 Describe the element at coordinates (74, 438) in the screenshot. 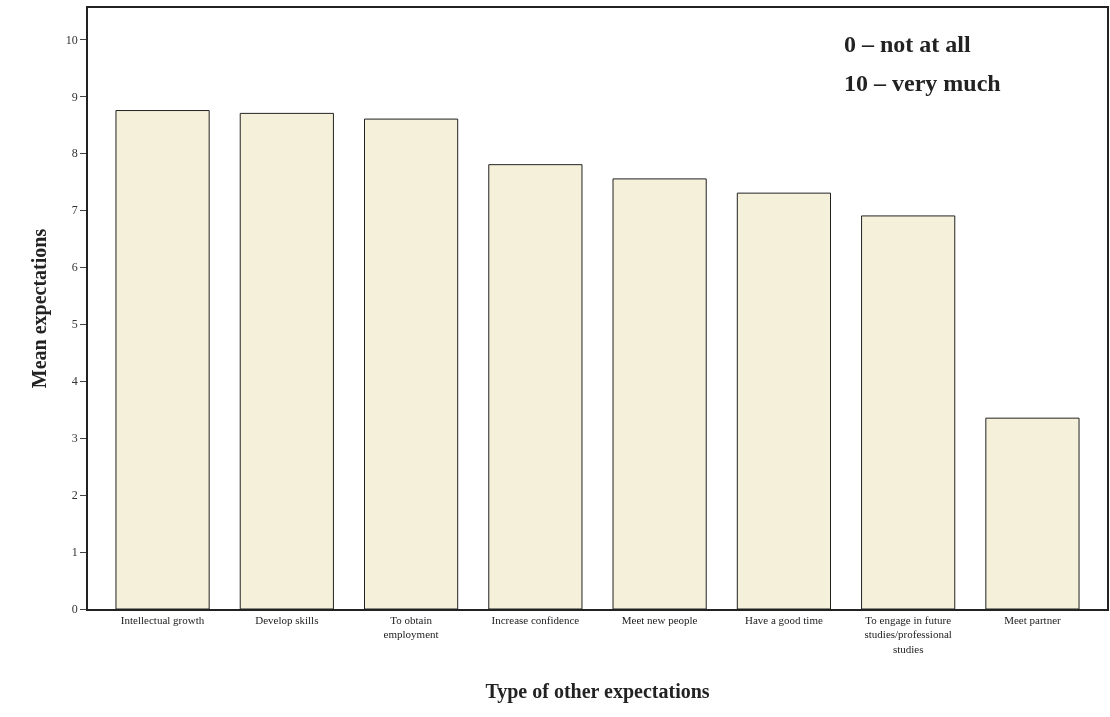

I see `y-tick-label: 3` at that location.